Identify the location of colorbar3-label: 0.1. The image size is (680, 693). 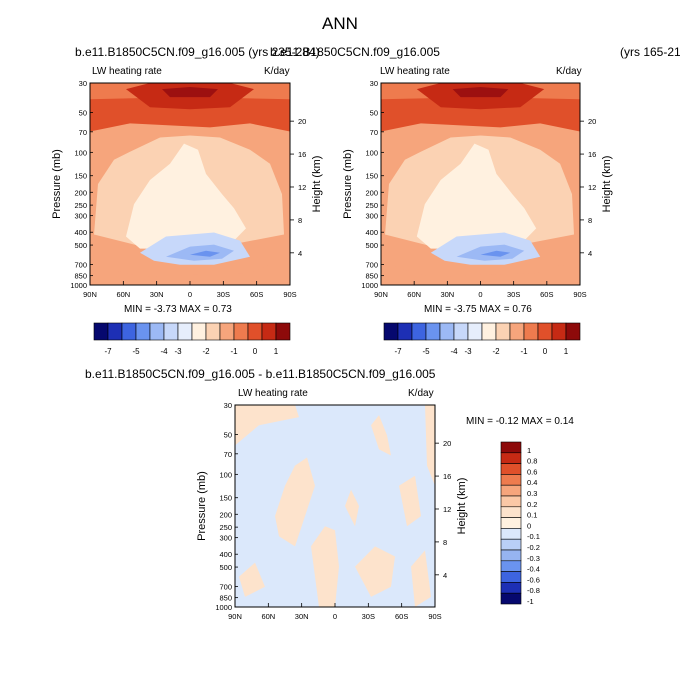
(532, 515).